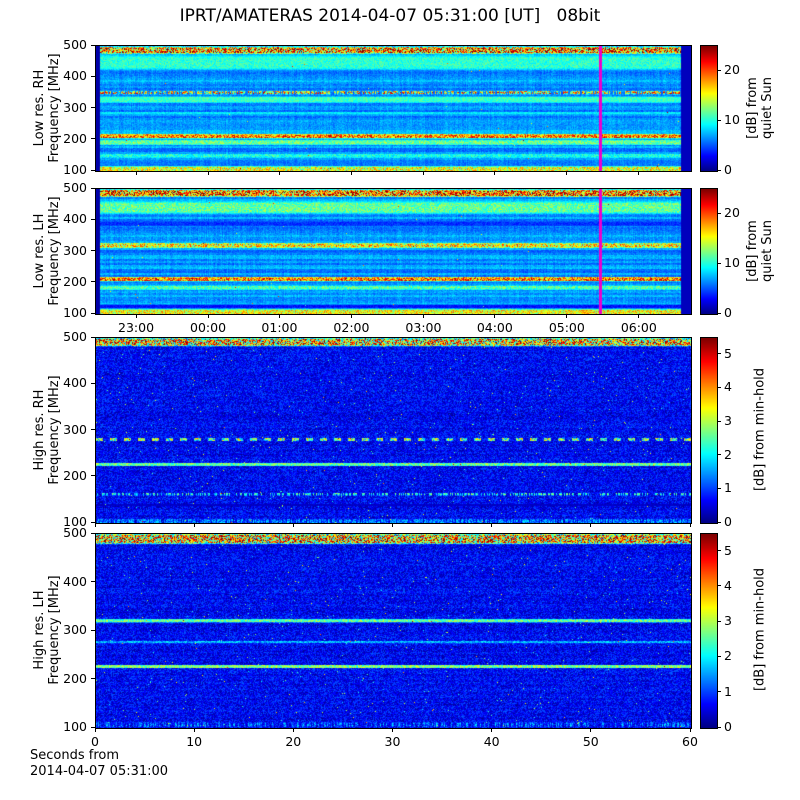  What do you see at coordinates (728, 656) in the screenshot?
I see `colorbar-tick-label: 2` at bounding box center [728, 656].